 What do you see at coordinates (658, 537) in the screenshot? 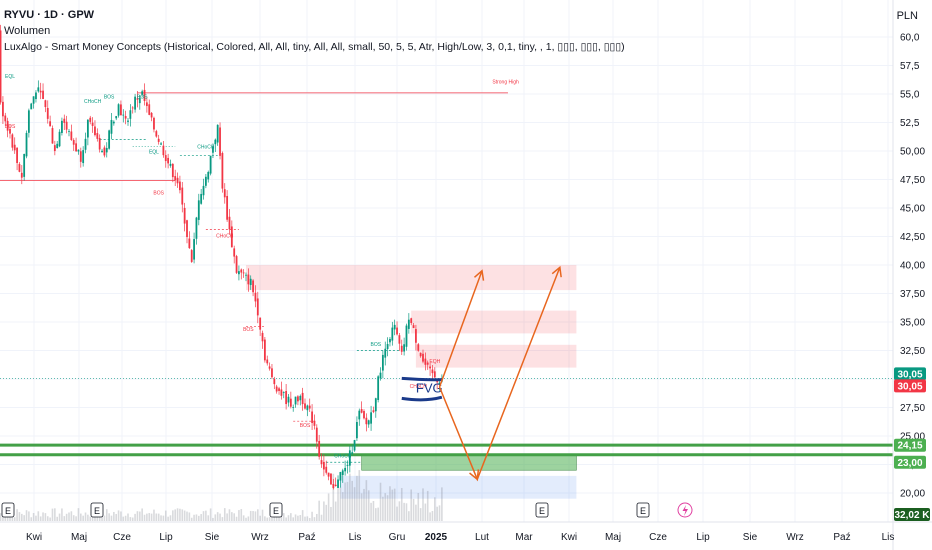
I see `time-tick-label: Cze` at bounding box center [658, 537].